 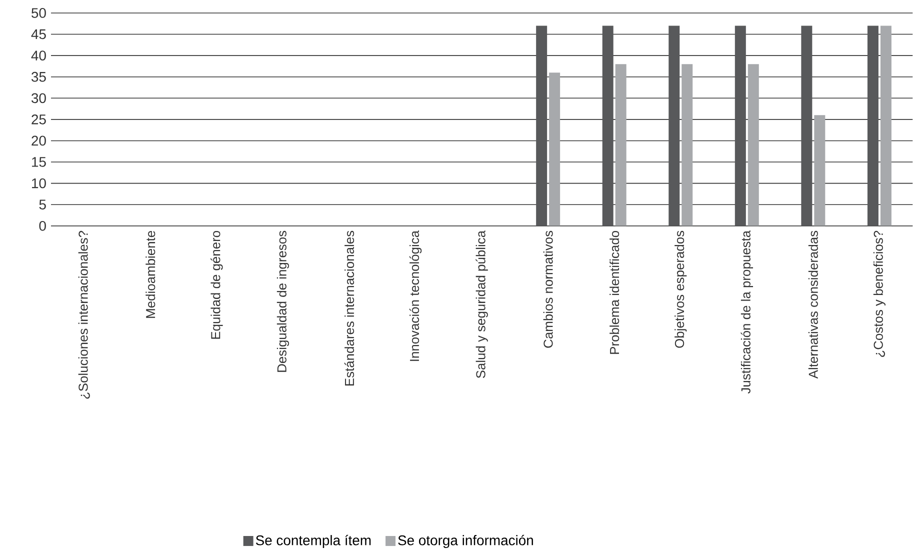 I want to click on y-tick-label: 35, so click(x=38, y=77).